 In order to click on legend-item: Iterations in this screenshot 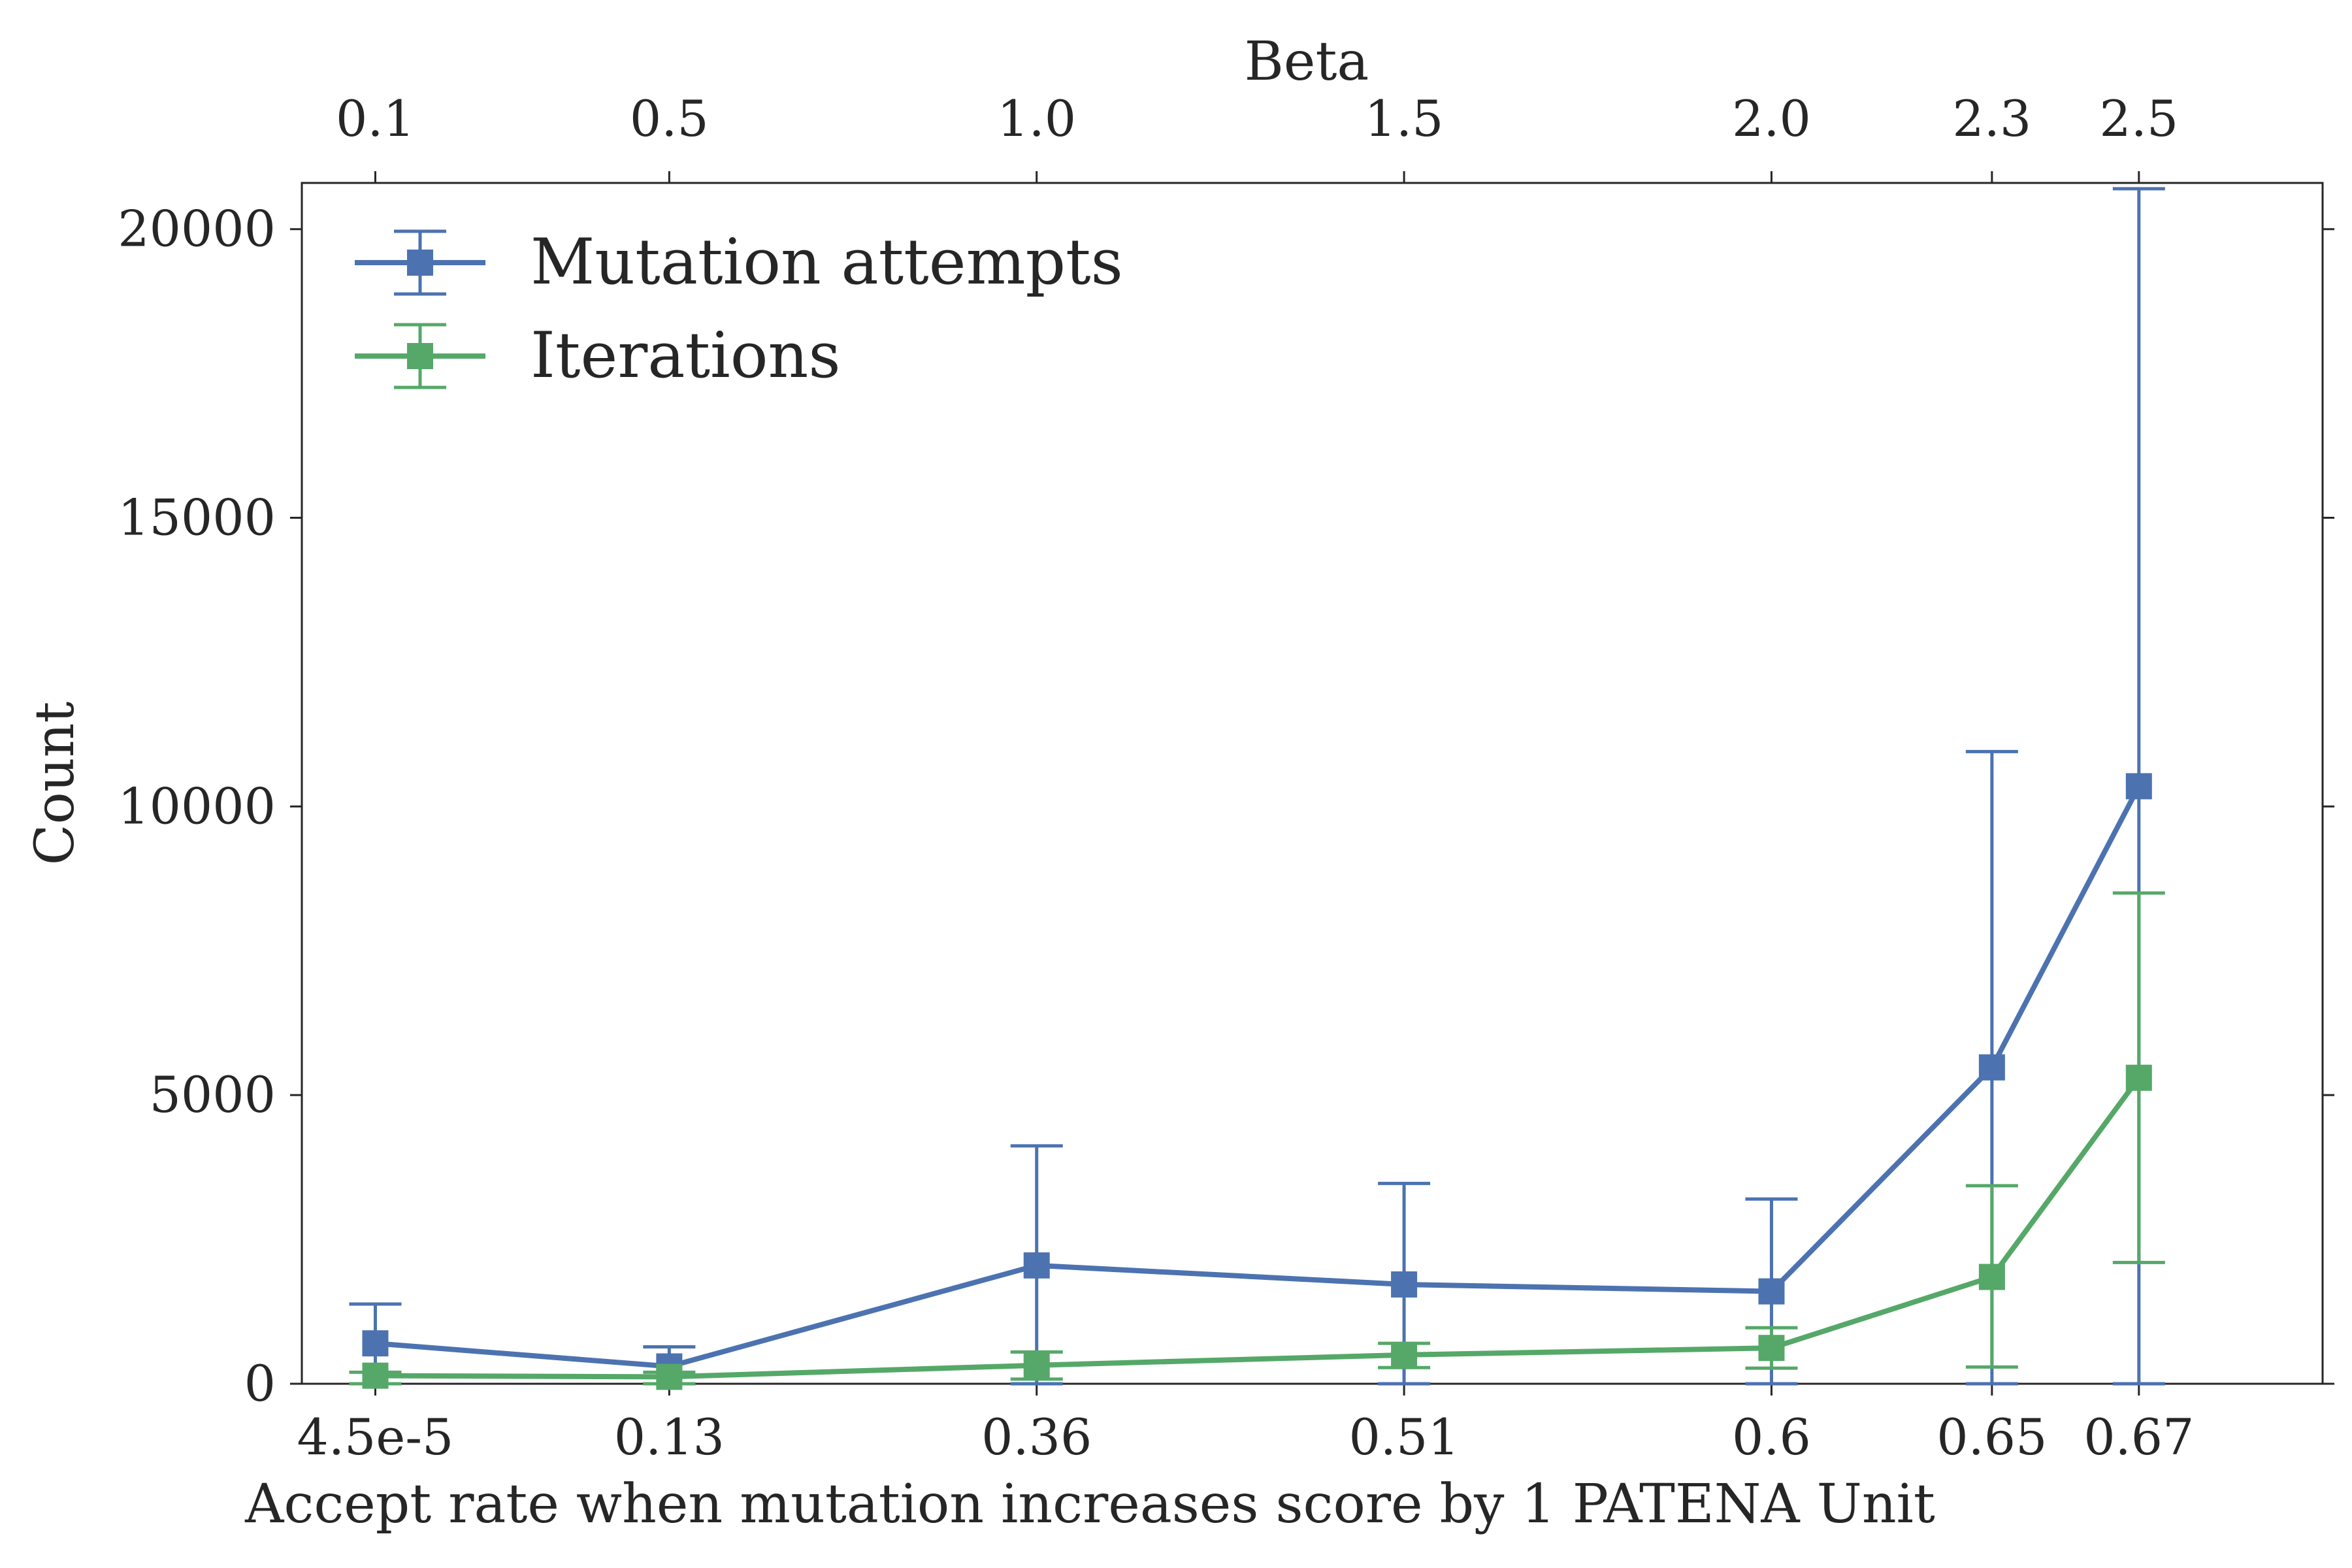, I will do `click(598, 355)`.